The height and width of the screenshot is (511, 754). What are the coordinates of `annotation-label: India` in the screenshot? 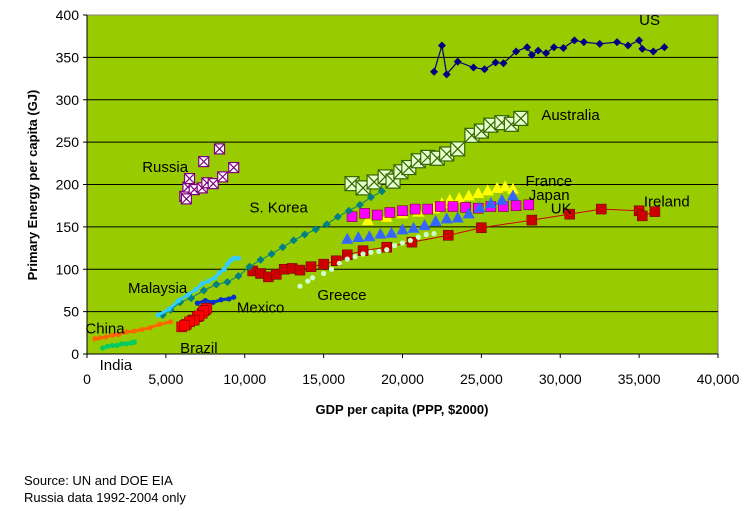 It's located at (116, 365).